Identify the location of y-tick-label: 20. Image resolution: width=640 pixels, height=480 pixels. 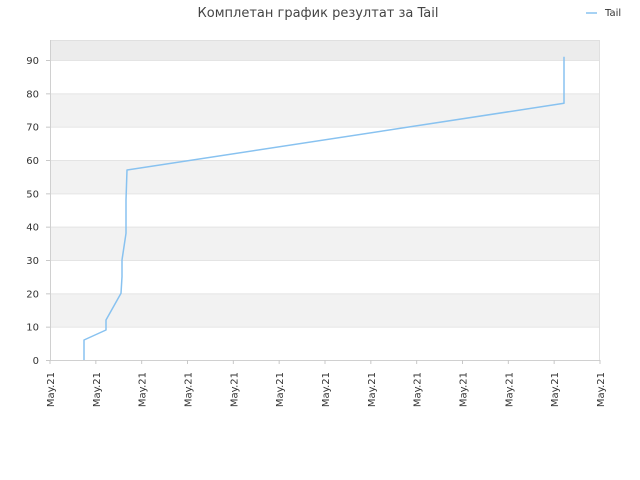
(32, 294).